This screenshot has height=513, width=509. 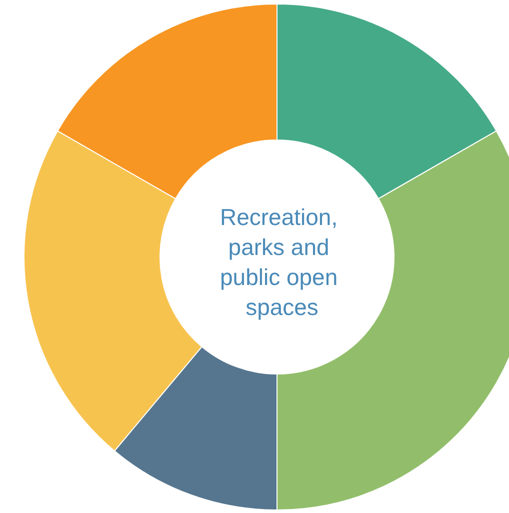 What do you see at coordinates (282, 262) in the screenshot?
I see `text: Recreation, parks and public open spaces` at bounding box center [282, 262].